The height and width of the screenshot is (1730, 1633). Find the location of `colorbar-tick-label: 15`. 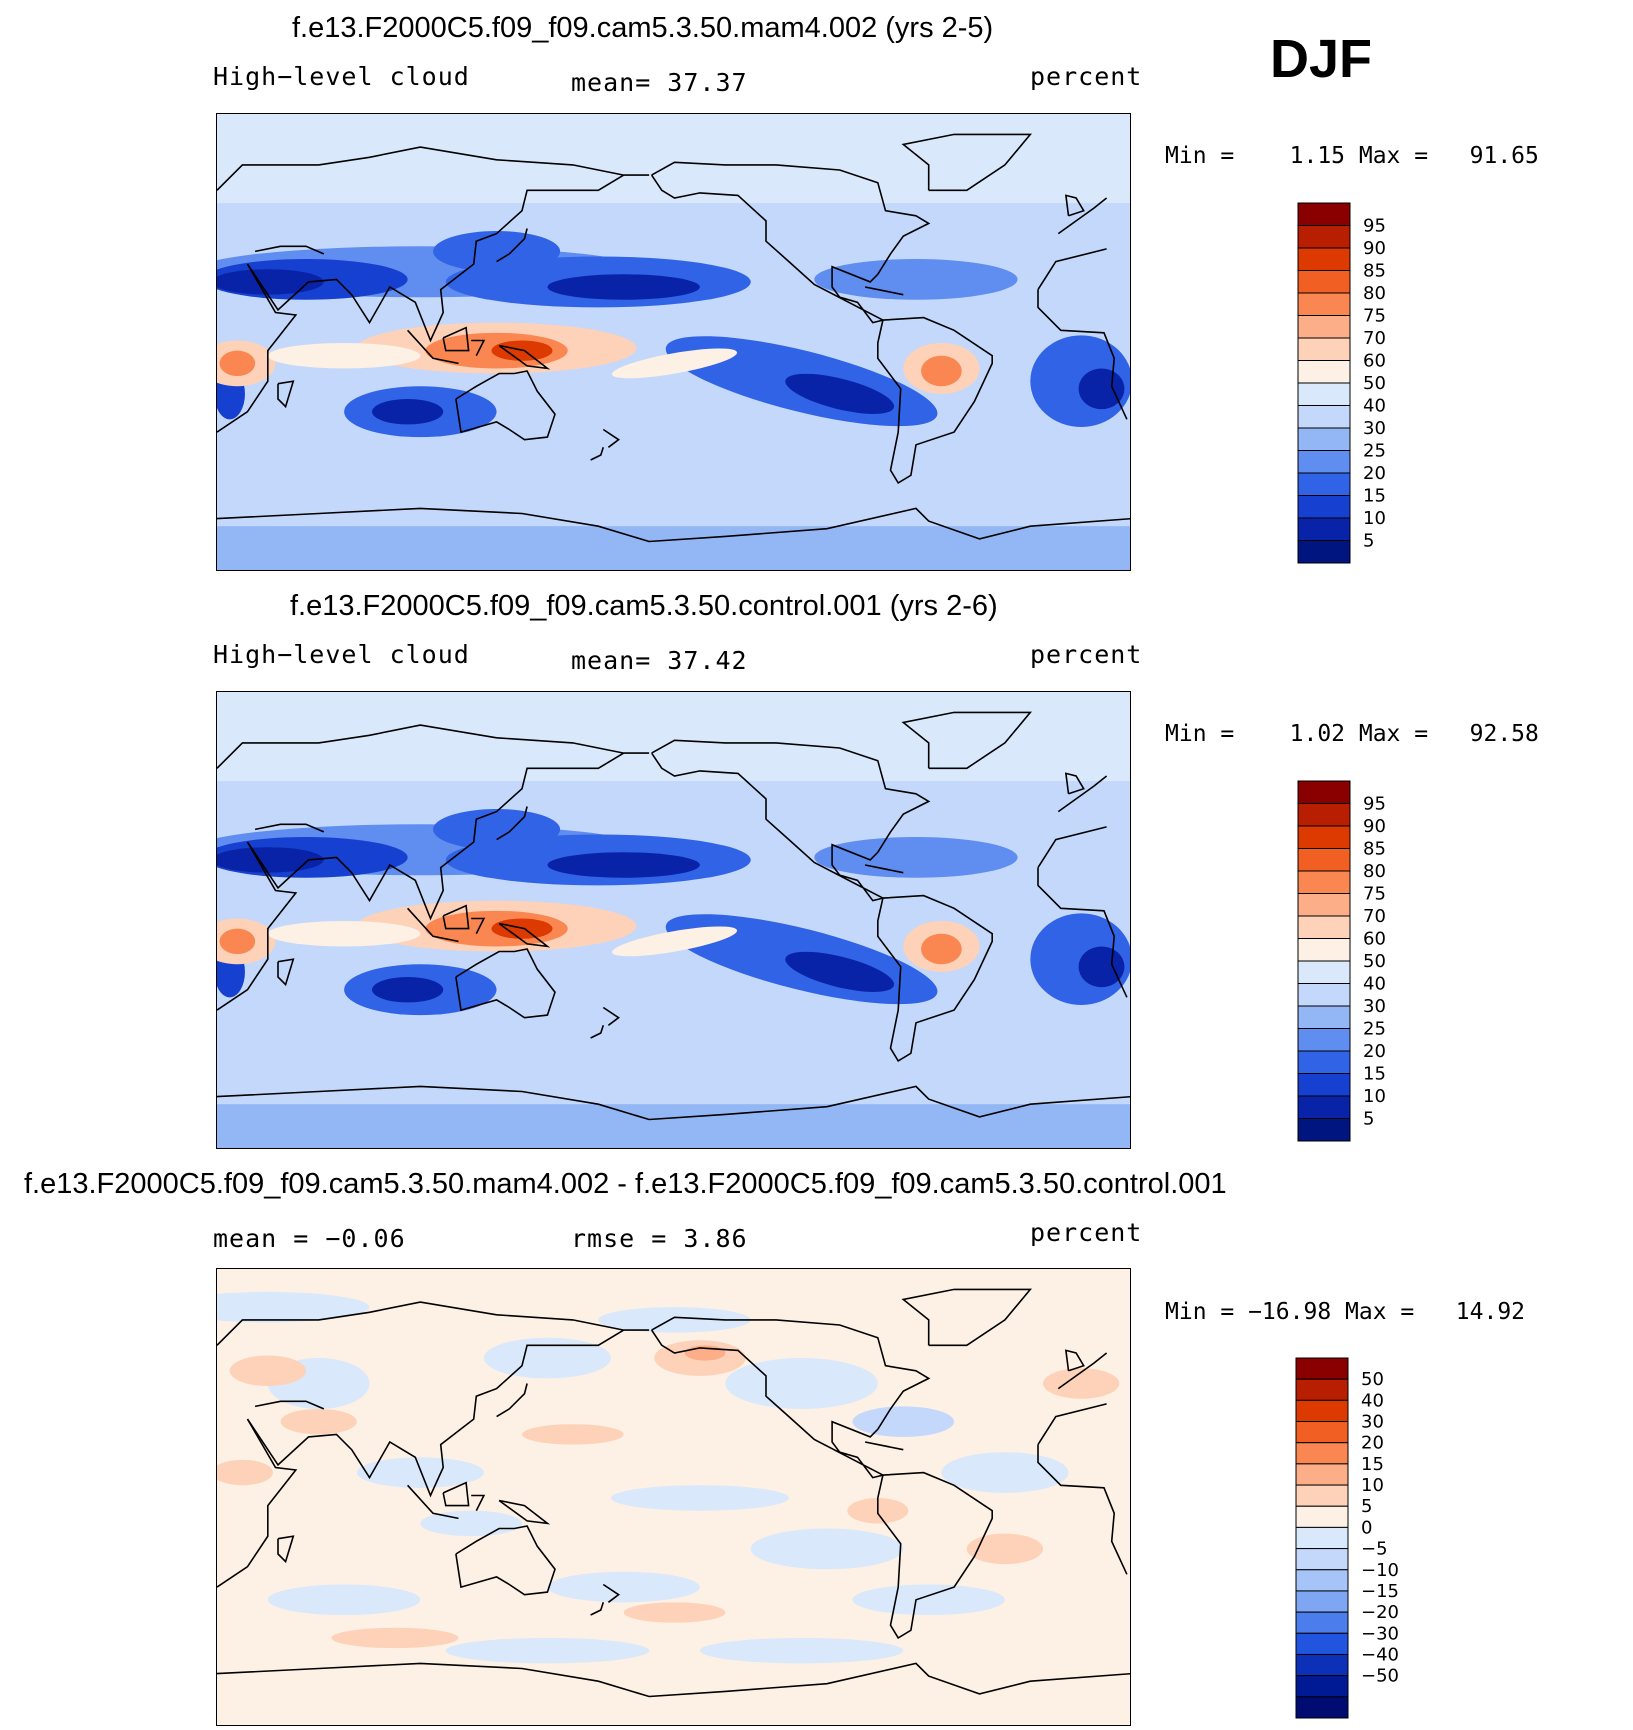

colorbar-tick-label: 15 is located at coordinates (1372, 1464).